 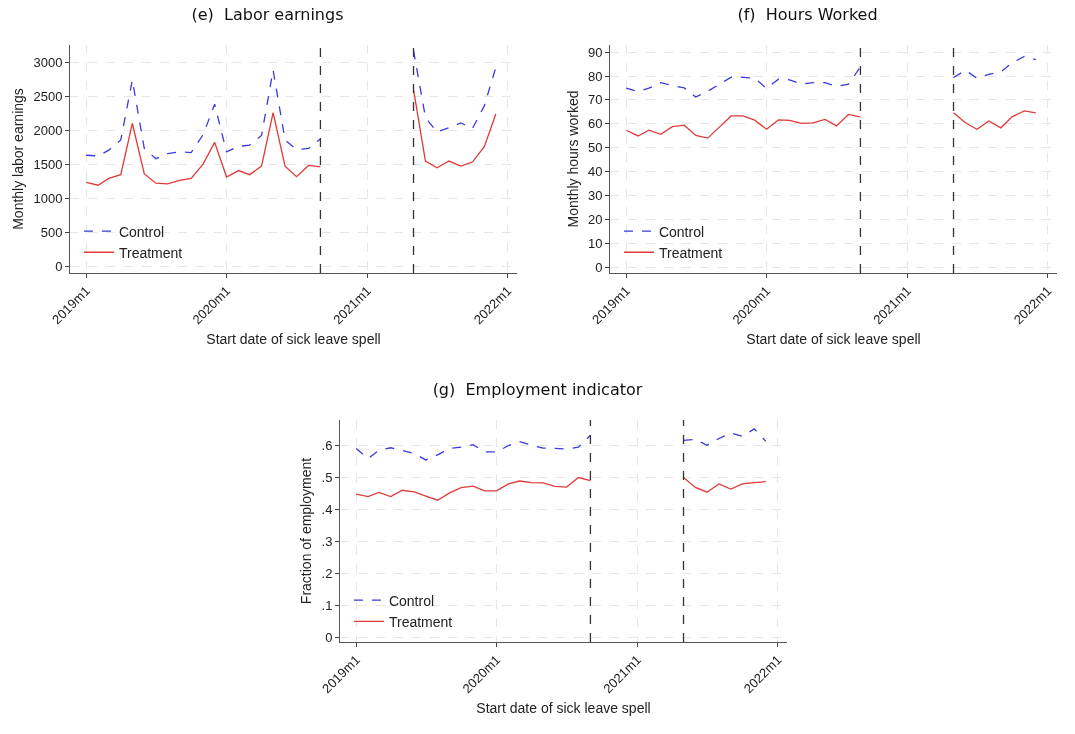 I want to click on y-tick-label: 50, so click(x=595, y=148).